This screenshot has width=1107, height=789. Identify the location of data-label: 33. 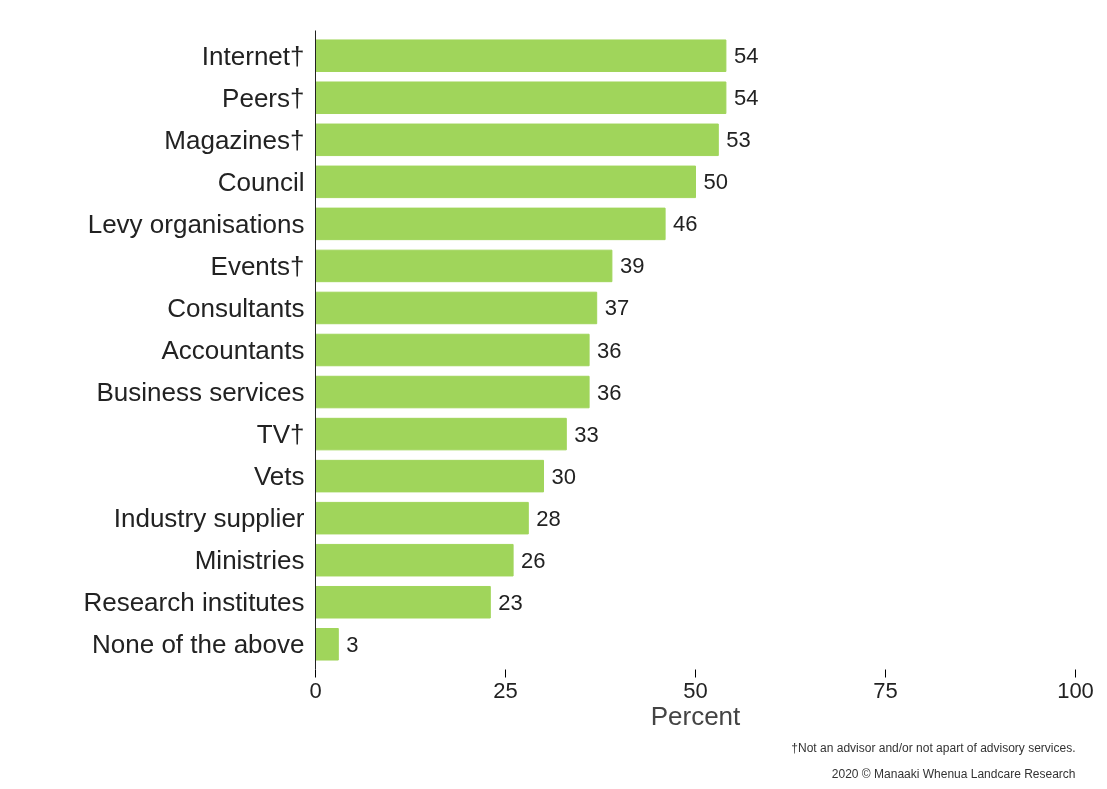
(586, 434).